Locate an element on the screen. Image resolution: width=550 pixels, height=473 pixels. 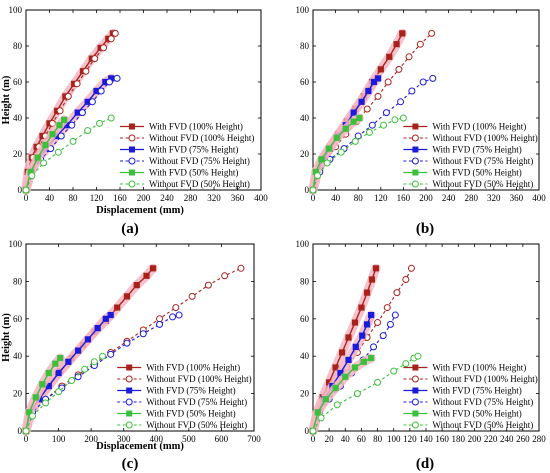
y-tick-label: 100 is located at coordinates (303, 10).